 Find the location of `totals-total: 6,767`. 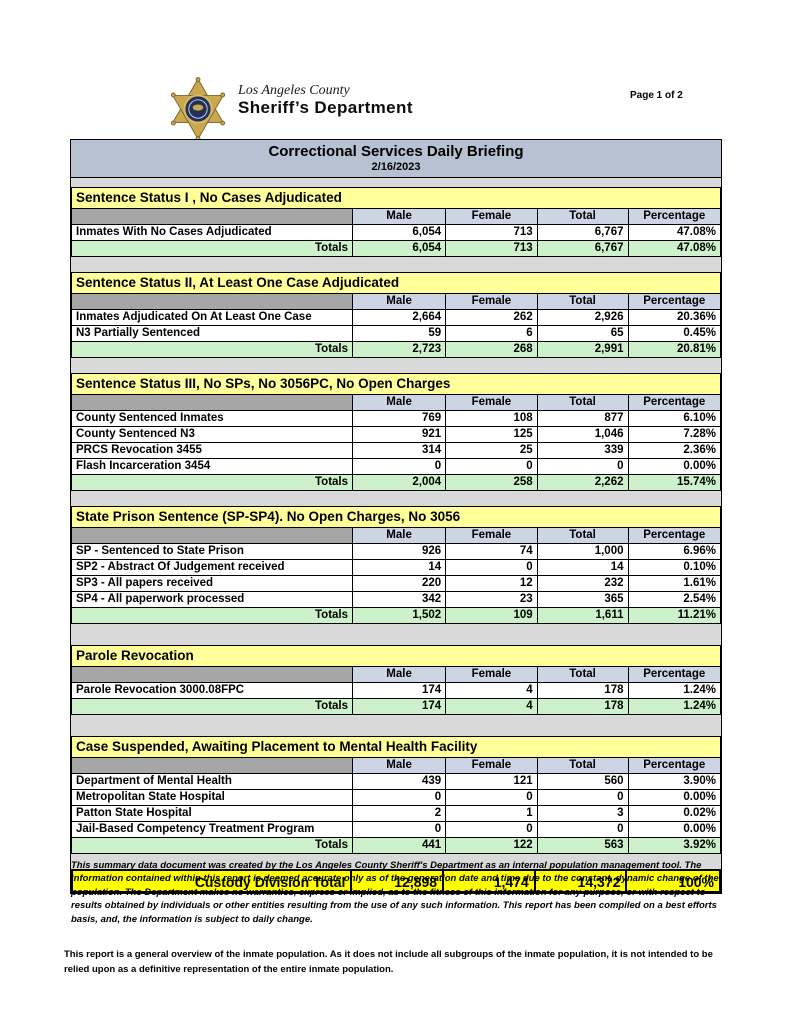

totals-total: 6,767 is located at coordinates (582, 248).